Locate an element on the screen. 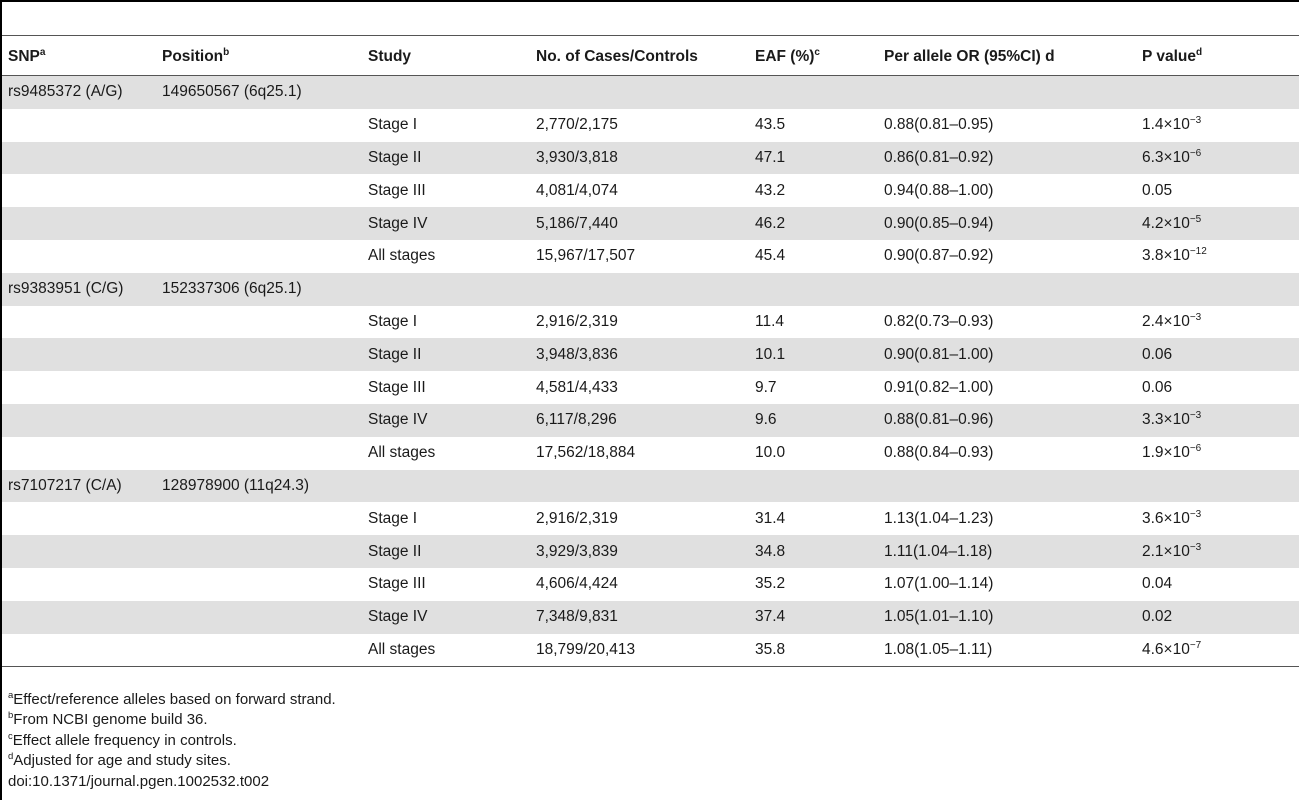 Image resolution: width=1299 pixels, height=800 pixels. snp-group-row: rs9485372 (A/G) 149650567 (6q25.1) is located at coordinates (650, 92).